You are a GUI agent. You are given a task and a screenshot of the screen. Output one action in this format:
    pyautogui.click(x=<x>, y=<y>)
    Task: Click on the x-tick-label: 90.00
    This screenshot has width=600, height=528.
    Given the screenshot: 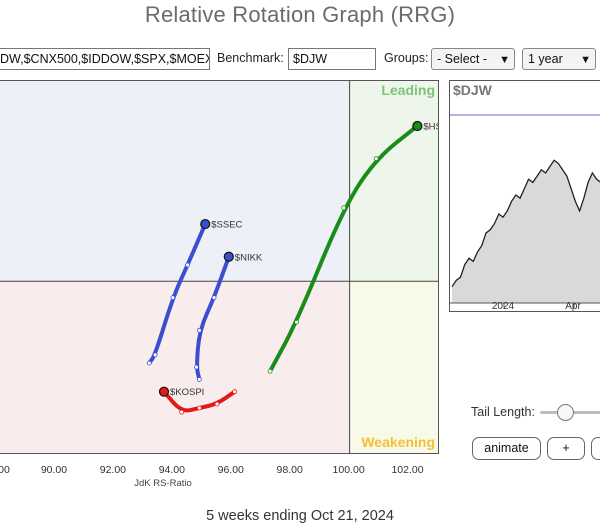 What is the action you would take?
    pyautogui.click(x=54, y=470)
    